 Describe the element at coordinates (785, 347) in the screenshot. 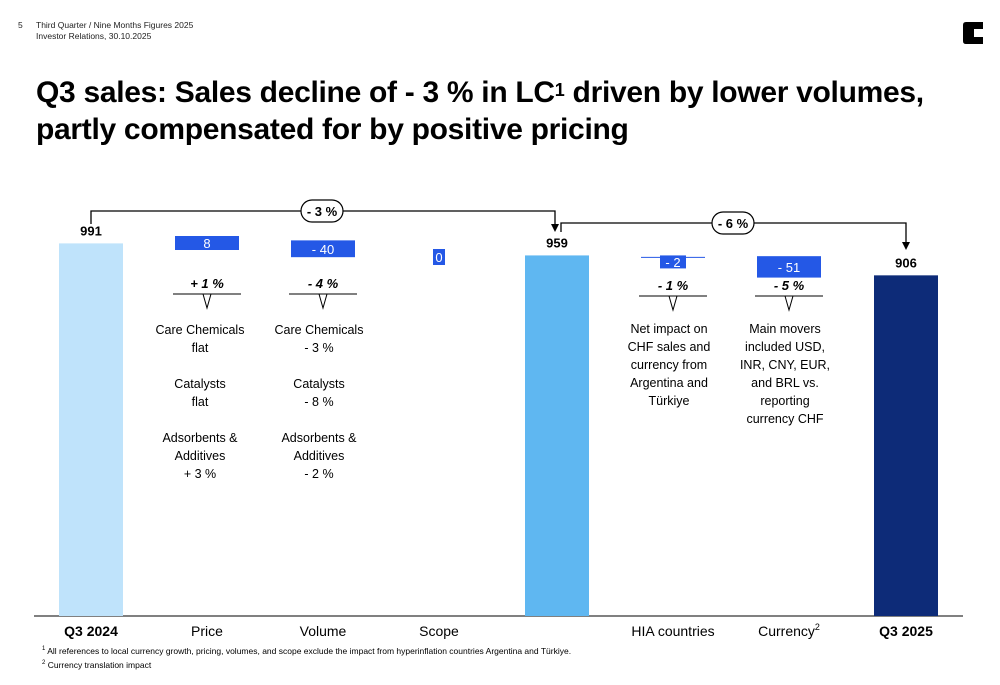

I see `note-6-1: included USD,` at that location.